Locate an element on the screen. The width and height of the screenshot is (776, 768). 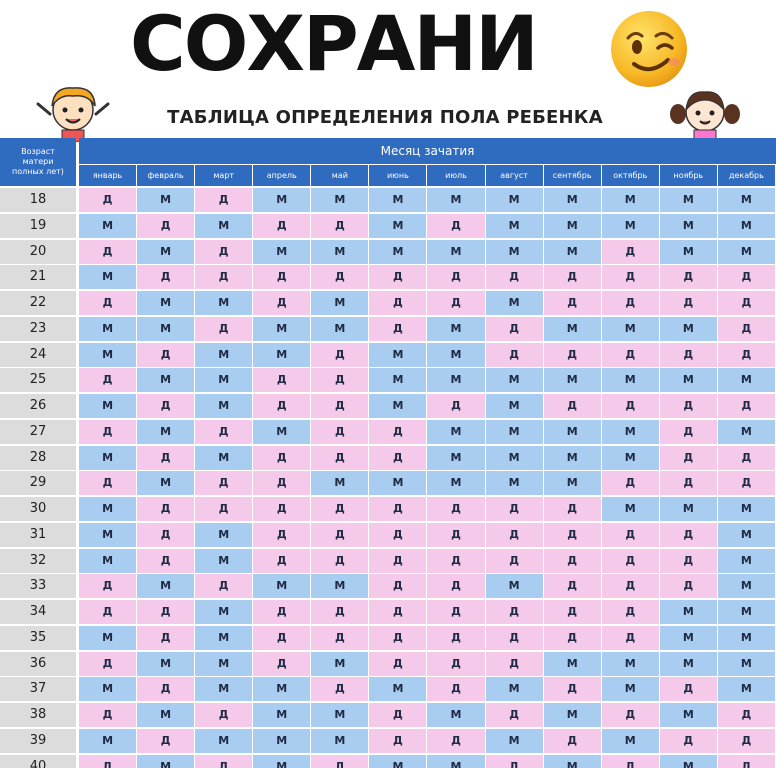
mother-age-cell: 38 is located at coordinates (38, 715).